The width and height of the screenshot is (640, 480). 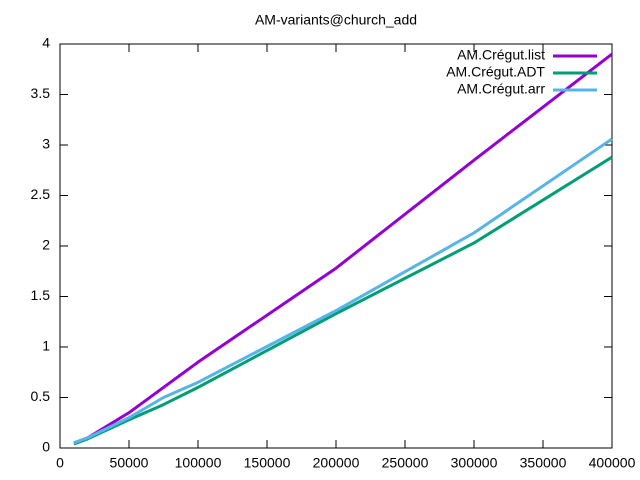 What do you see at coordinates (41, 396) in the screenshot?
I see `y-tick-label: 0.5` at bounding box center [41, 396].